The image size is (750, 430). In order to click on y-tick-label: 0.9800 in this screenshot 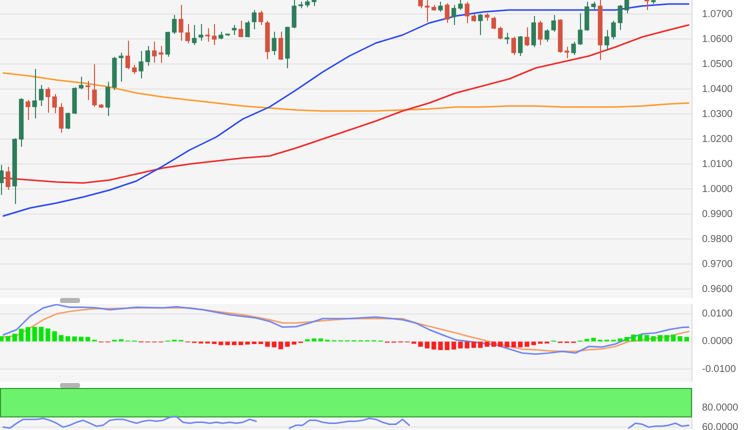, I will do `click(718, 239)`.